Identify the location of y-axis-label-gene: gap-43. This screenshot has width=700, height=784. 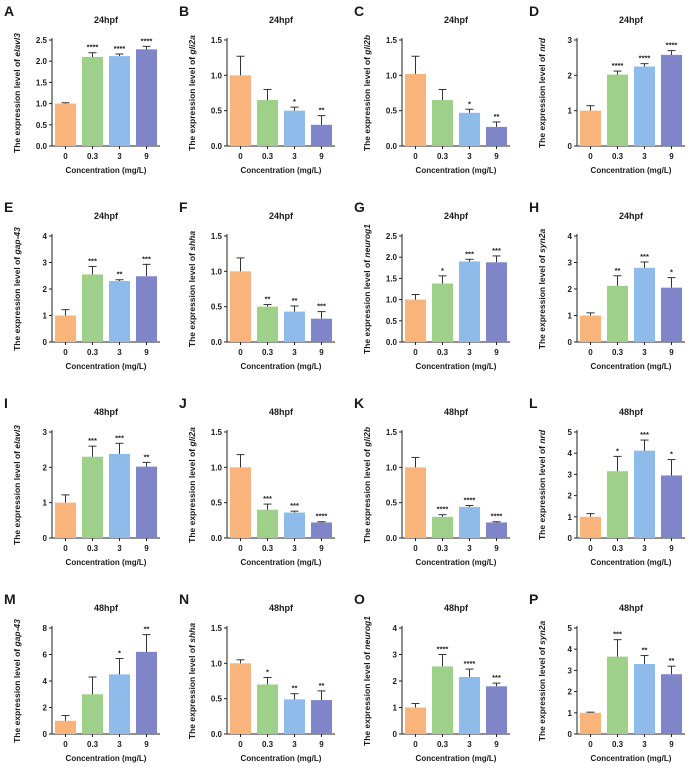
(17, 241).